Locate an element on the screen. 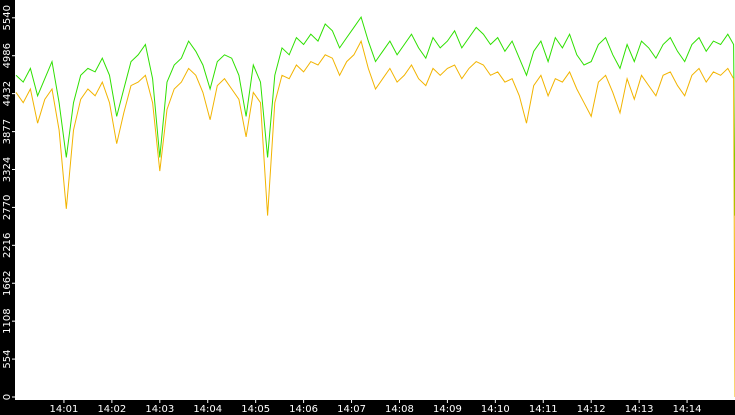 The height and width of the screenshot is (415, 735). y-tick-label: 1662 is located at coordinates (7, 283).